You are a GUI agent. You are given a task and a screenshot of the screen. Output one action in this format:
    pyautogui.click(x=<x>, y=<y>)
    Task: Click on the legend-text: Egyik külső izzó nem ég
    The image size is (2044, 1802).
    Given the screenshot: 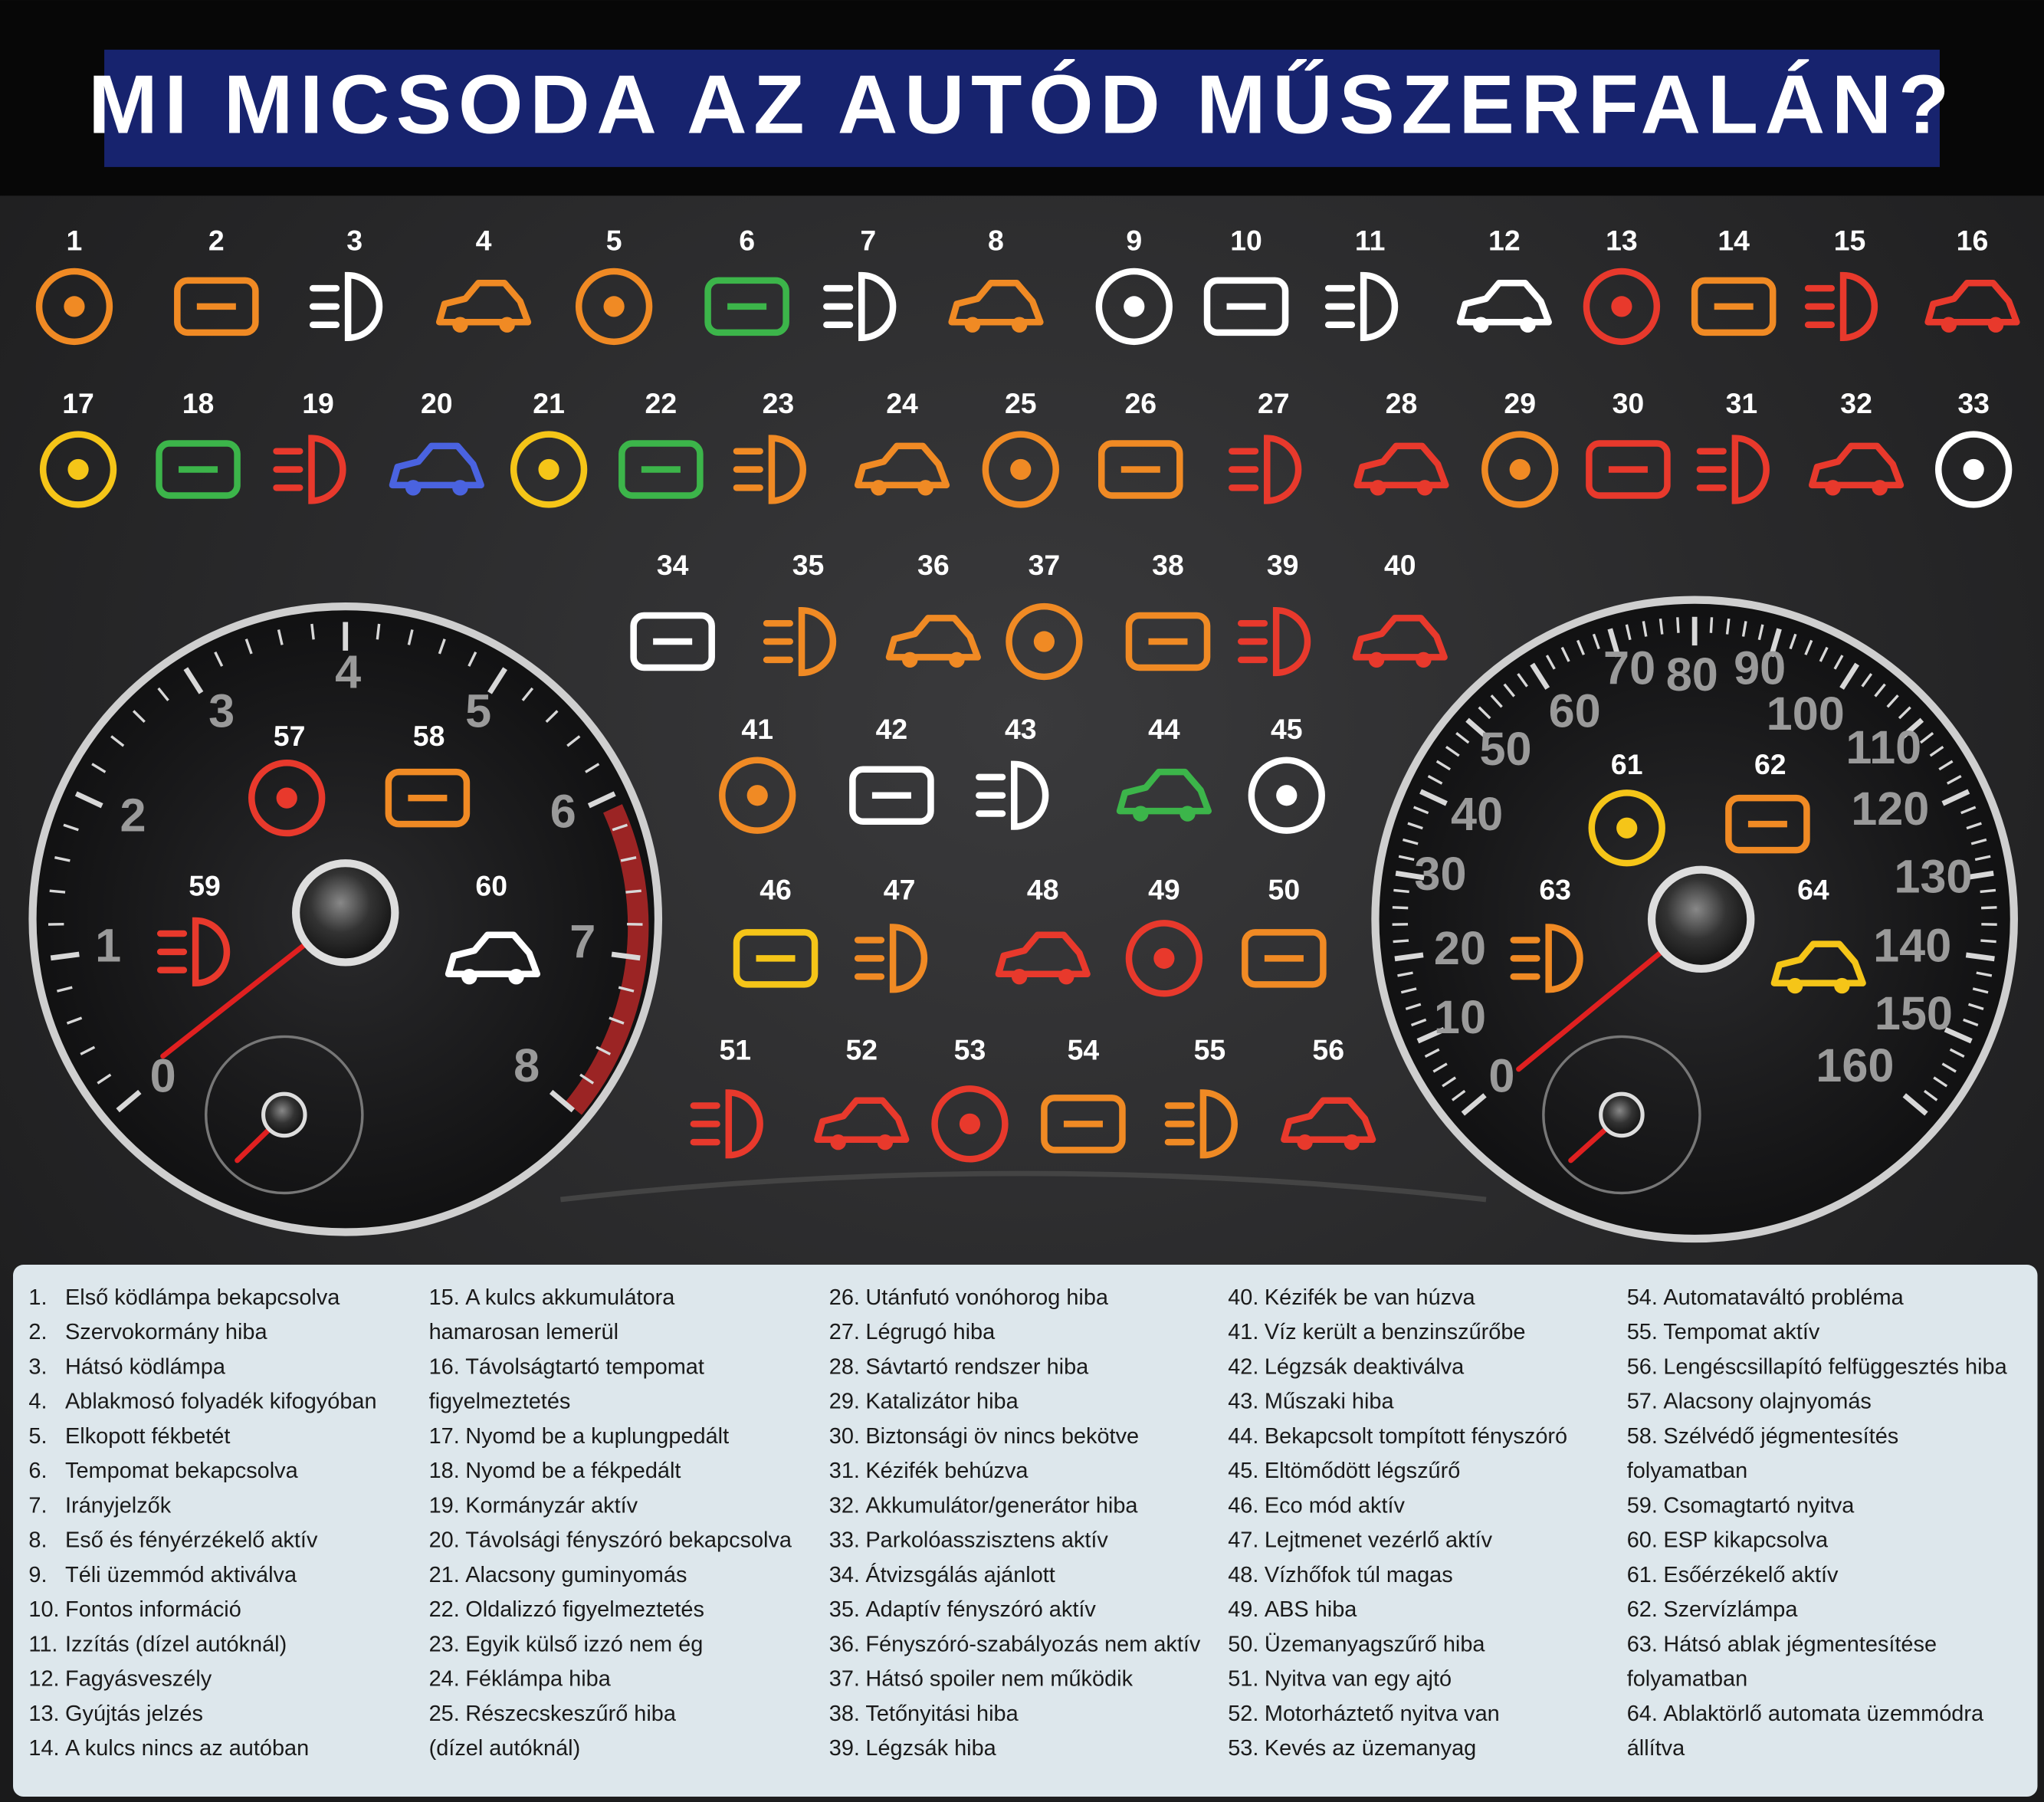 What is the action you would take?
    pyautogui.click(x=584, y=1644)
    